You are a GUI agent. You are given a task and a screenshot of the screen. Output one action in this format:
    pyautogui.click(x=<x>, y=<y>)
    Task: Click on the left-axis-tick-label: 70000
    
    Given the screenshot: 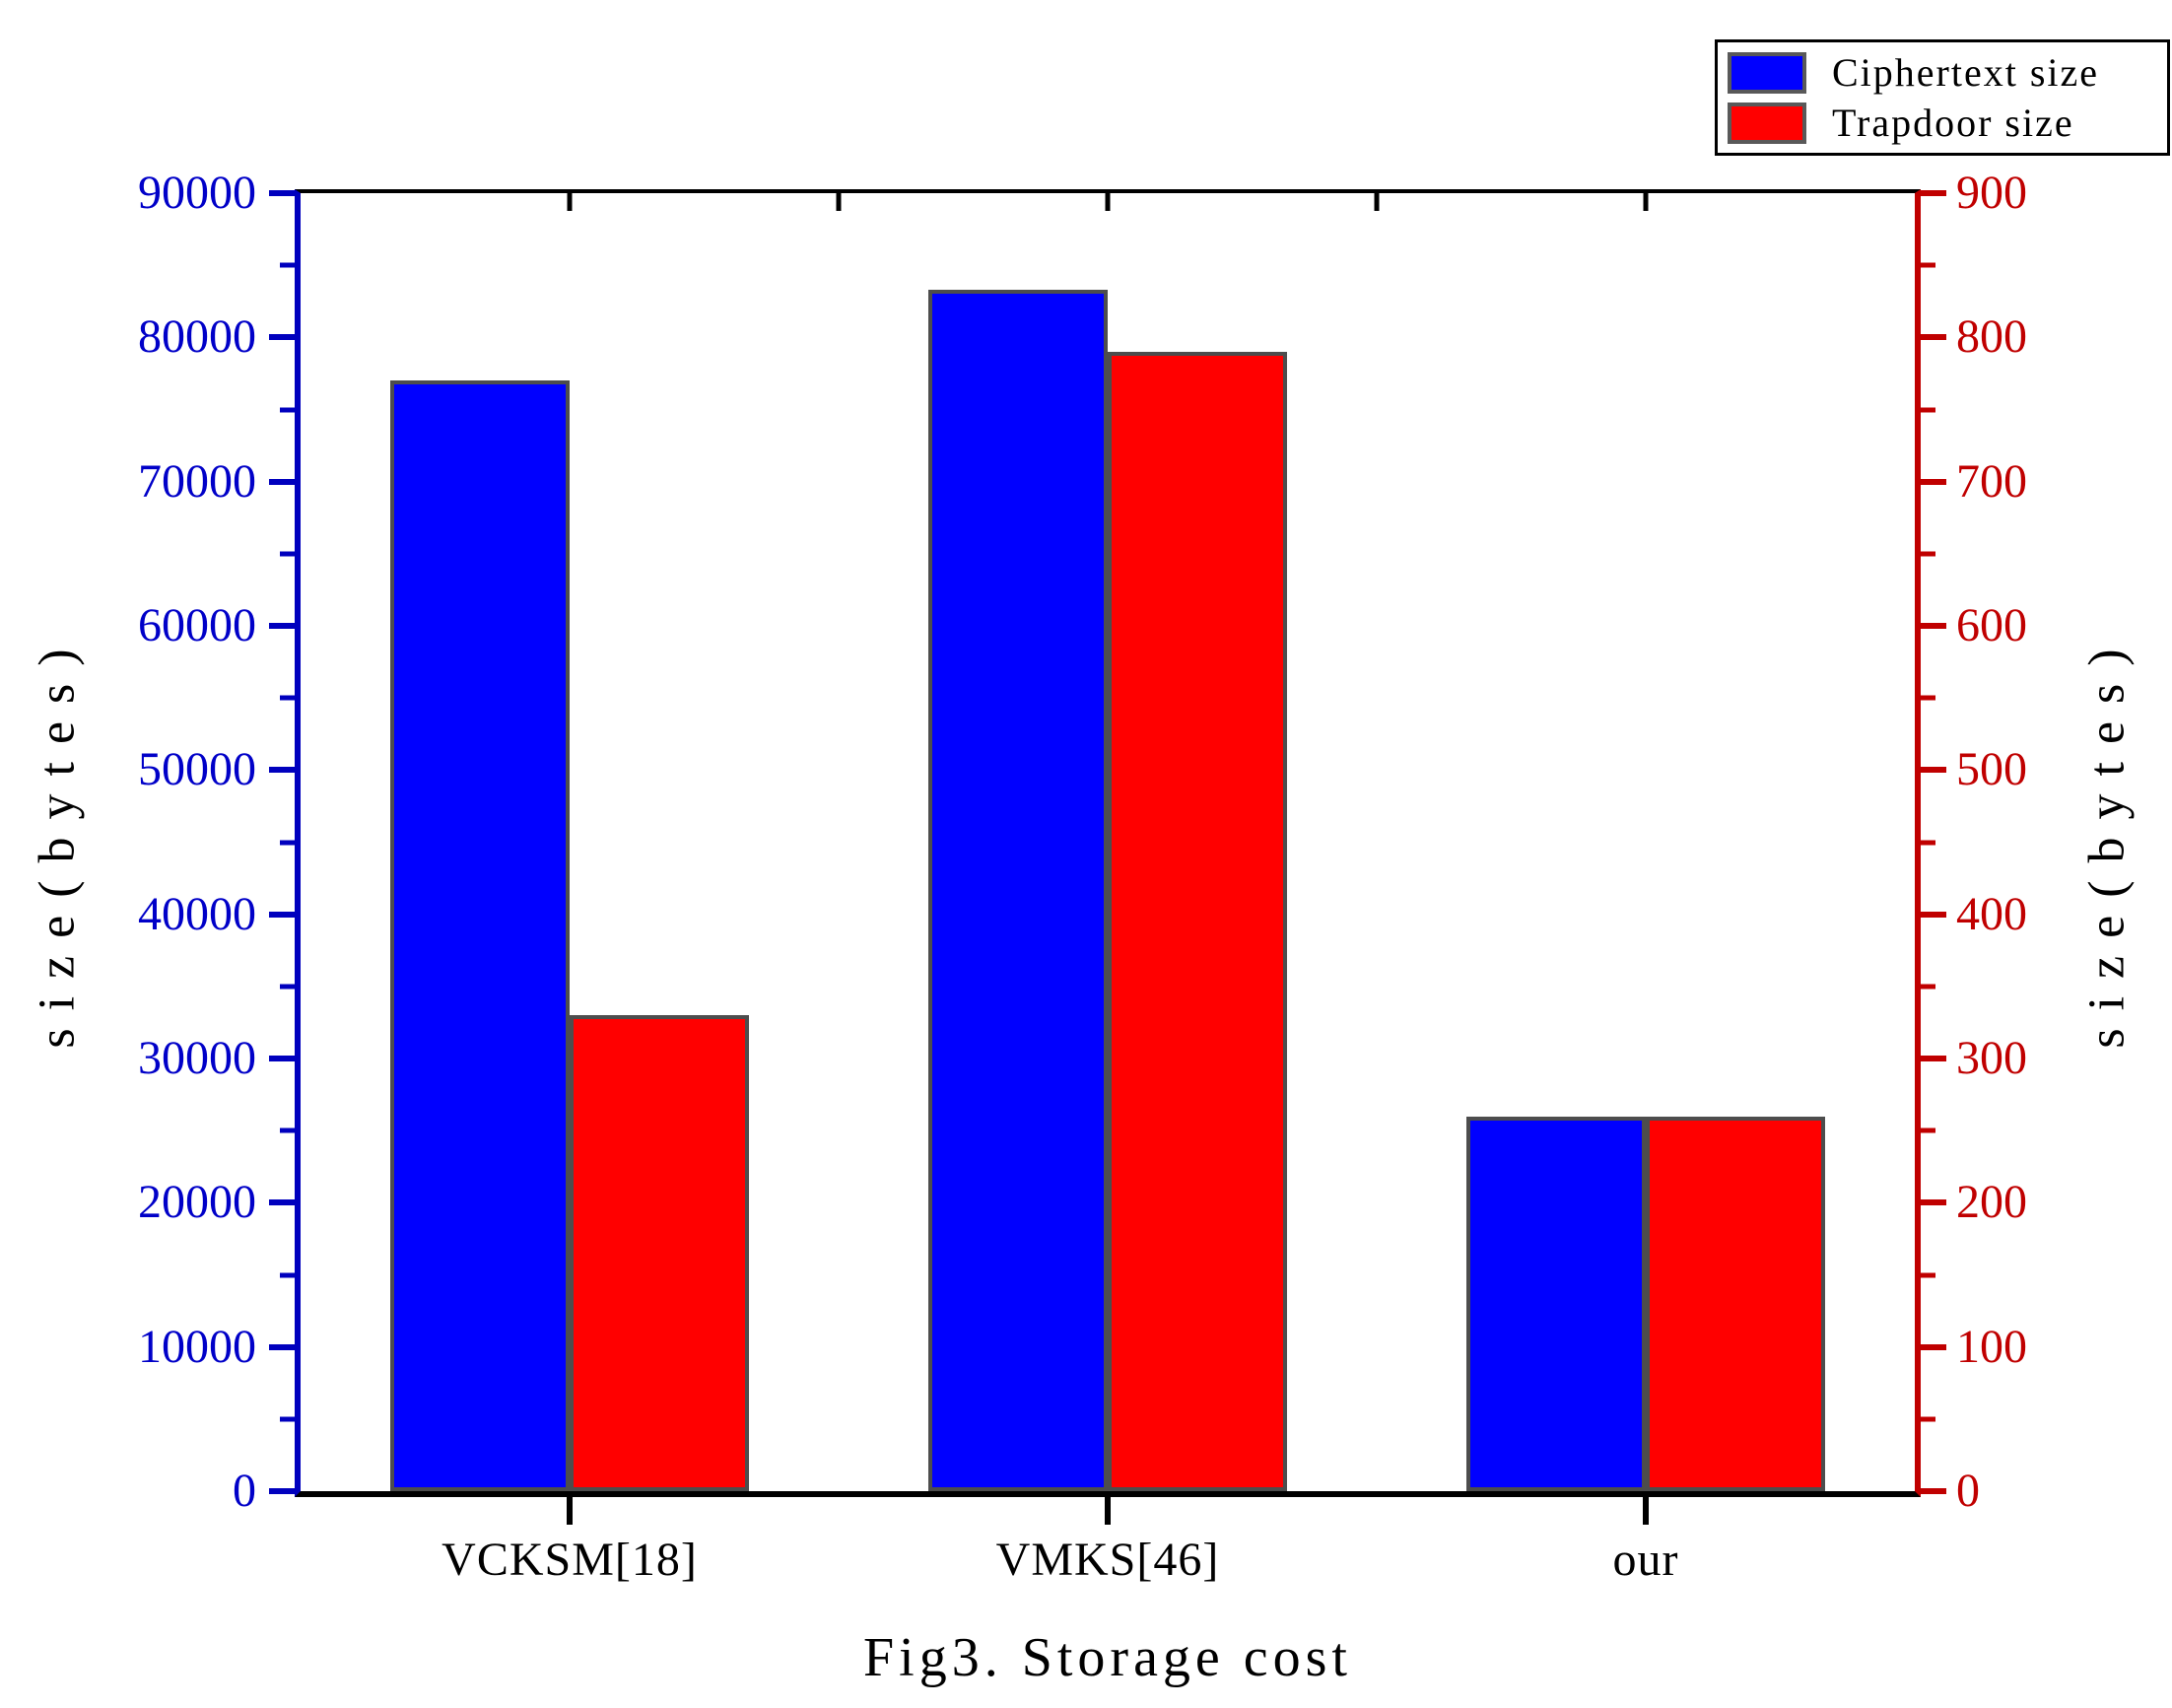 What is the action you would take?
    pyautogui.click(x=197, y=481)
    